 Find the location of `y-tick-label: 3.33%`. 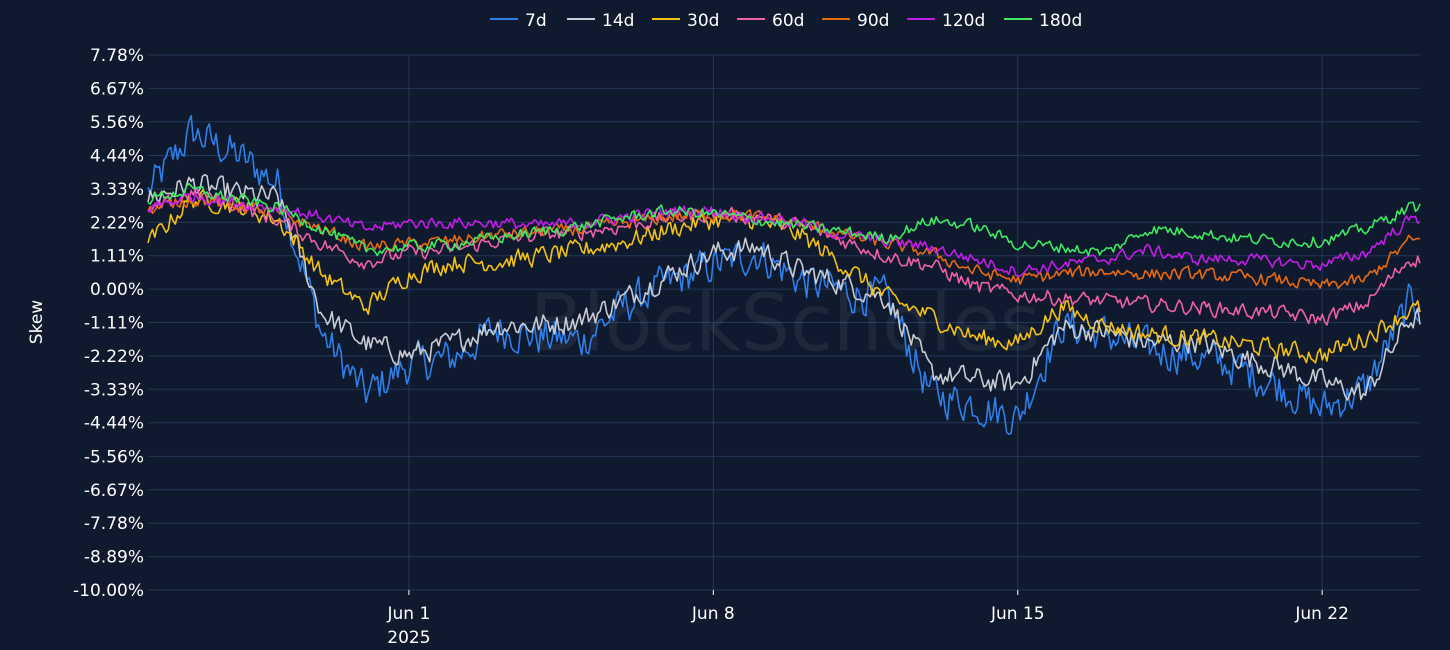

y-tick-label: 3.33% is located at coordinates (117, 190).